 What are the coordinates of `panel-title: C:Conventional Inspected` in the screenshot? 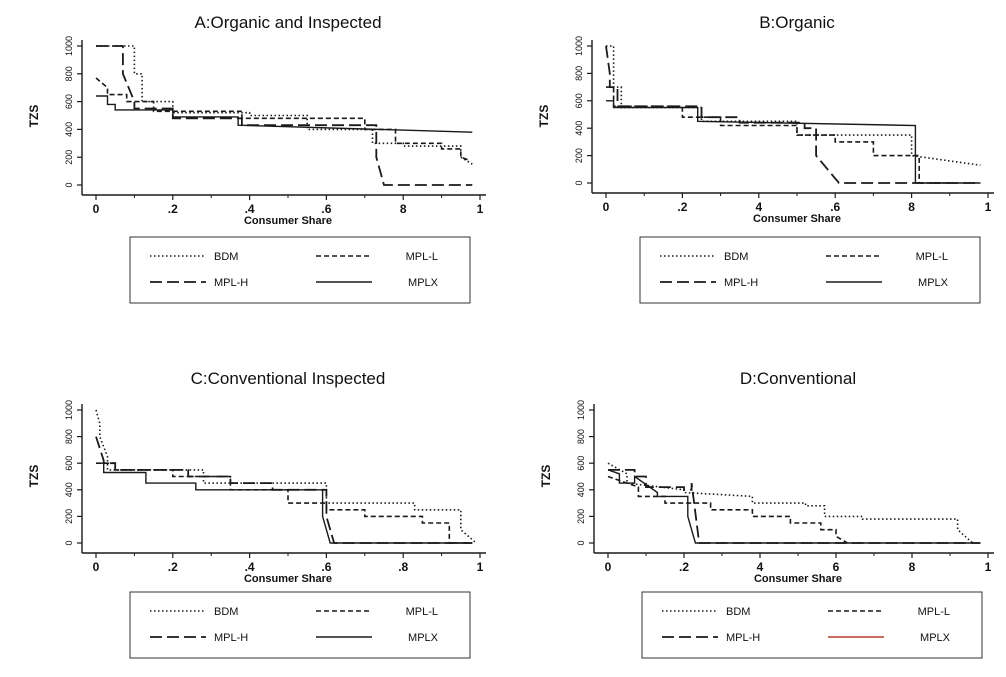 It's located at (288, 378).